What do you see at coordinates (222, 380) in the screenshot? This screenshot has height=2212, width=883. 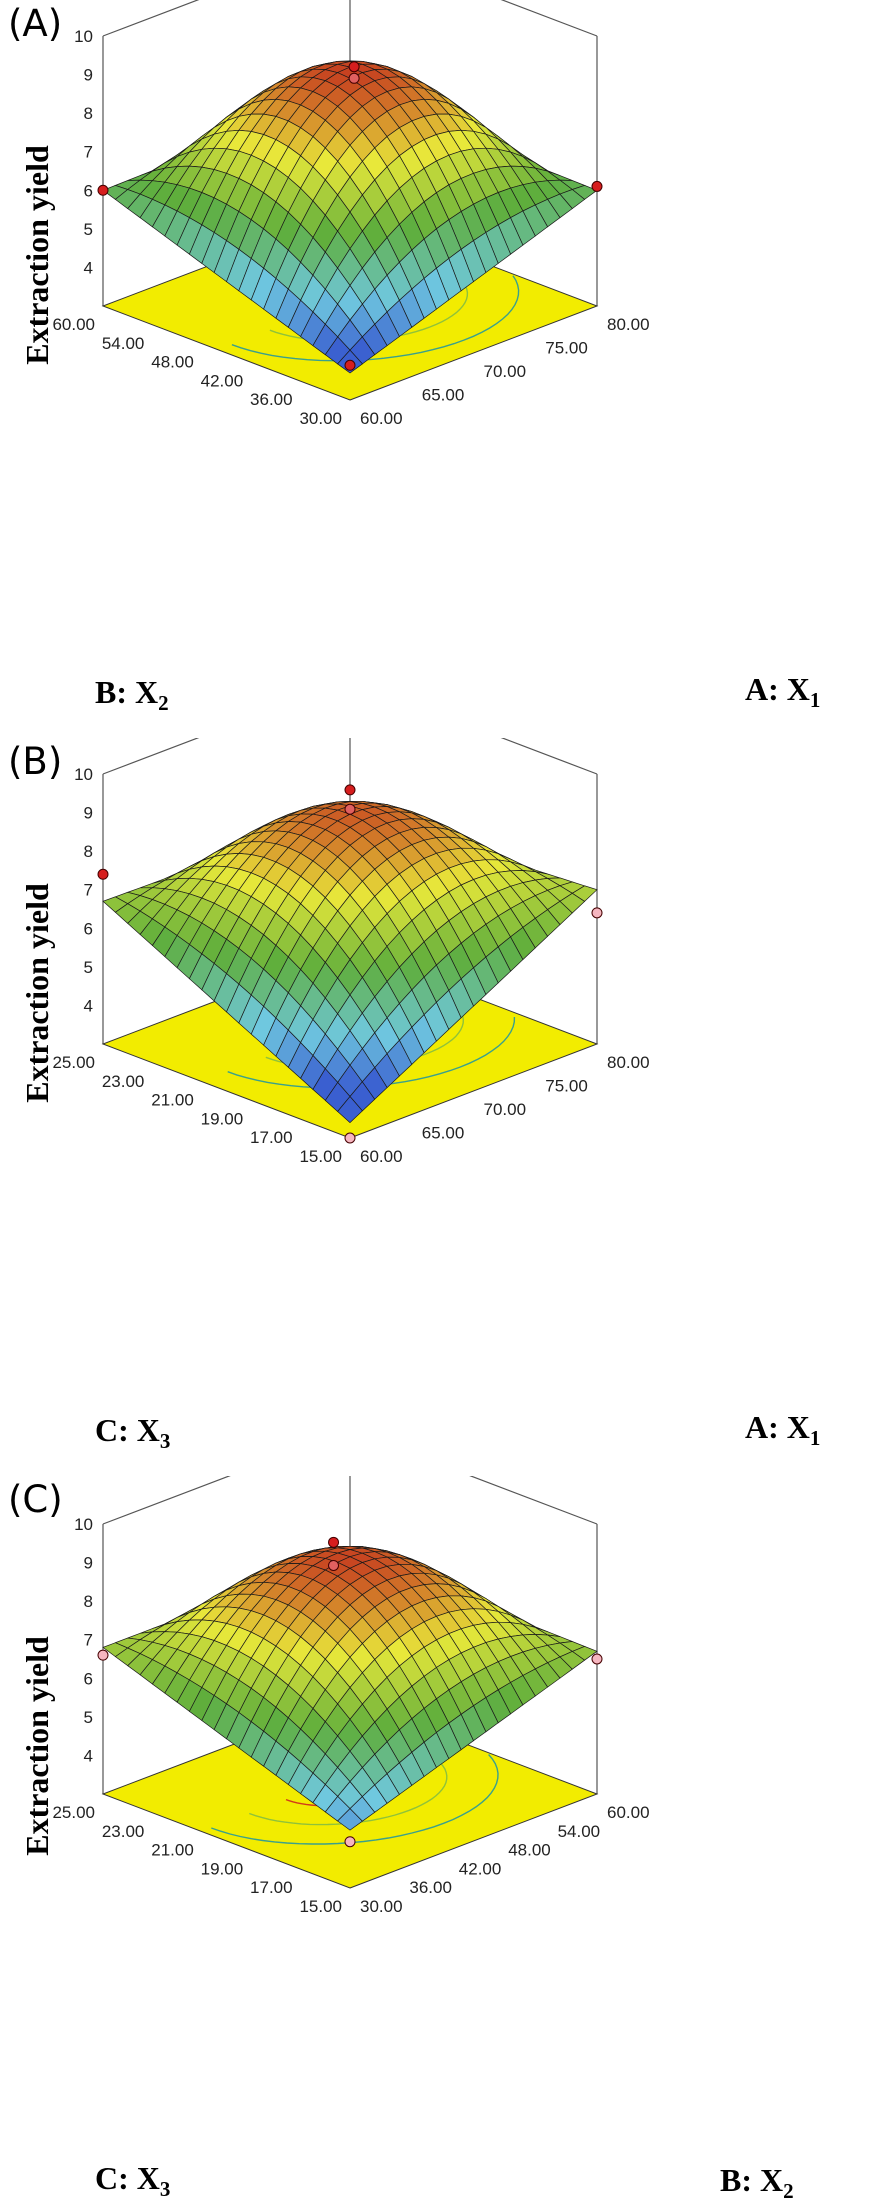 I see `y-tick-label: 42.00` at bounding box center [222, 380].